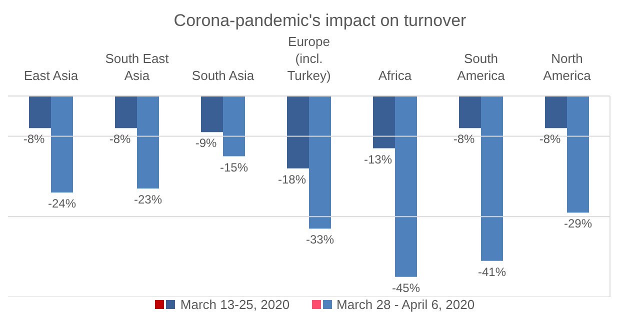 The width and height of the screenshot is (640, 326). Describe the element at coordinates (292, 179) in the screenshot. I see `data-label: -18%` at that location.